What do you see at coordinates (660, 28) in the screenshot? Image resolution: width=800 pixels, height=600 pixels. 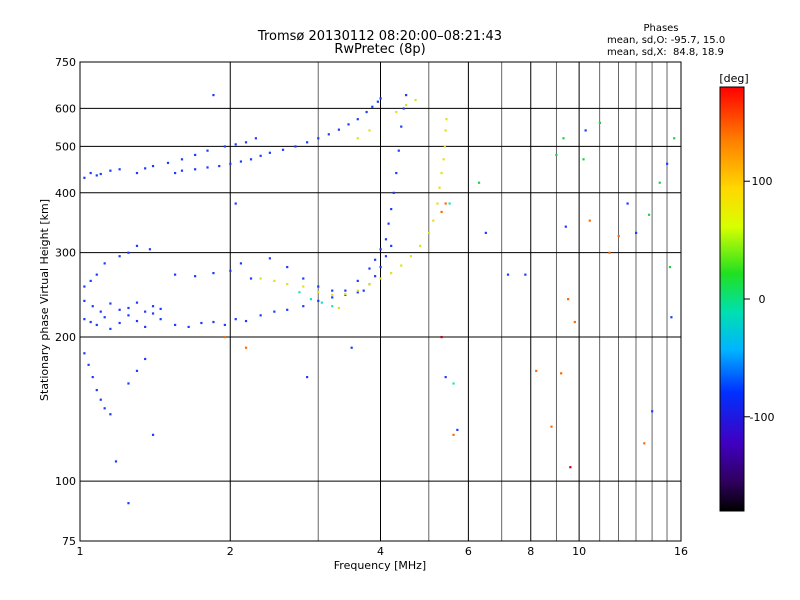 I see `phase-stats-heading: Phases` at bounding box center [660, 28].